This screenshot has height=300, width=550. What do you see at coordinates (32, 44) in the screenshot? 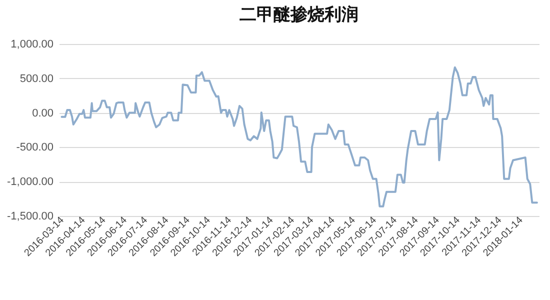
I see `y-tick-label: 1,000.00` at bounding box center [32, 44].